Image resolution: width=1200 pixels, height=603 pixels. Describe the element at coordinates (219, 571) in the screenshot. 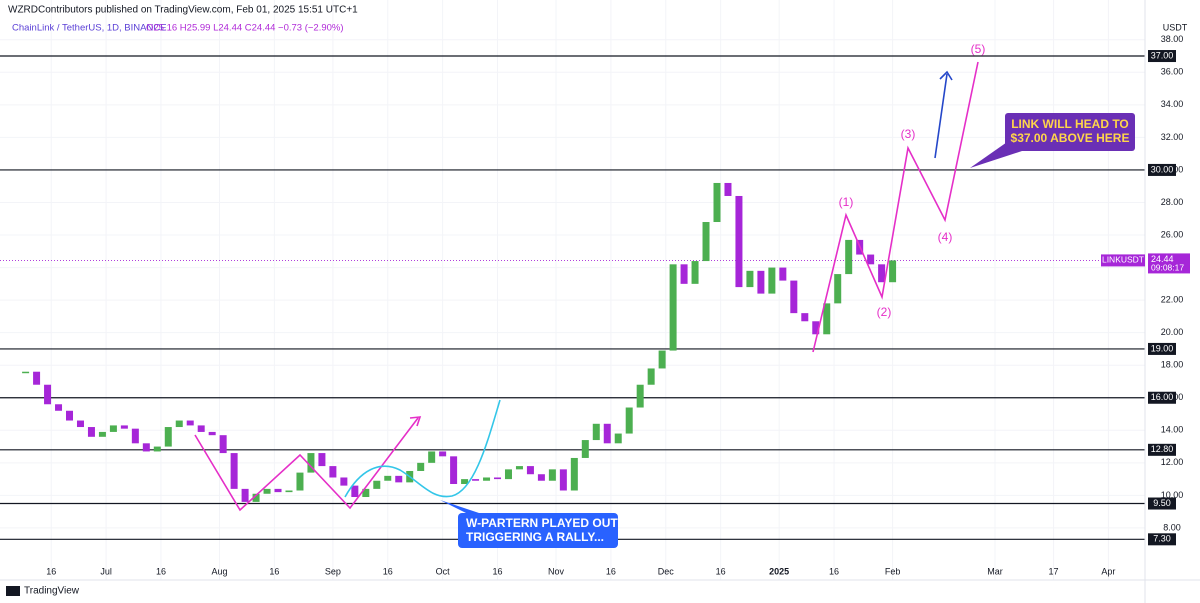

I see `x-tick-label: Aug` at that location.